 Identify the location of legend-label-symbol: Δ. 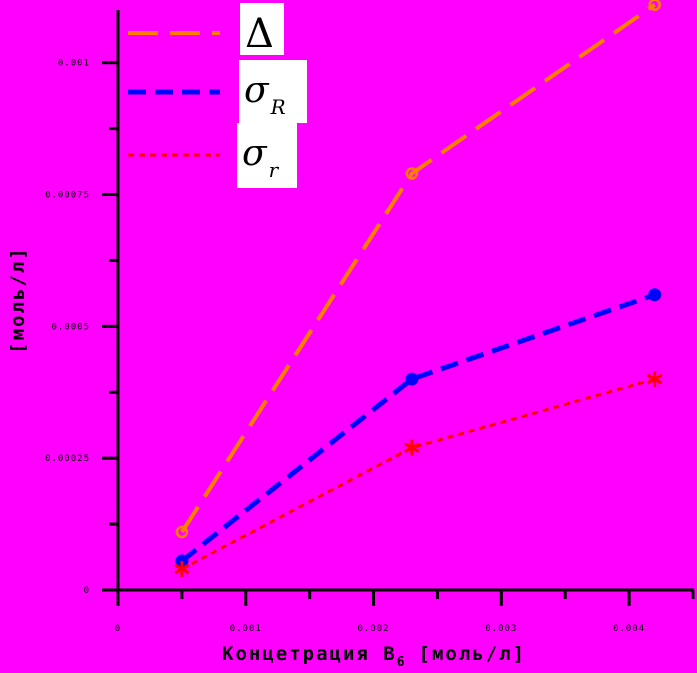
(259, 34).